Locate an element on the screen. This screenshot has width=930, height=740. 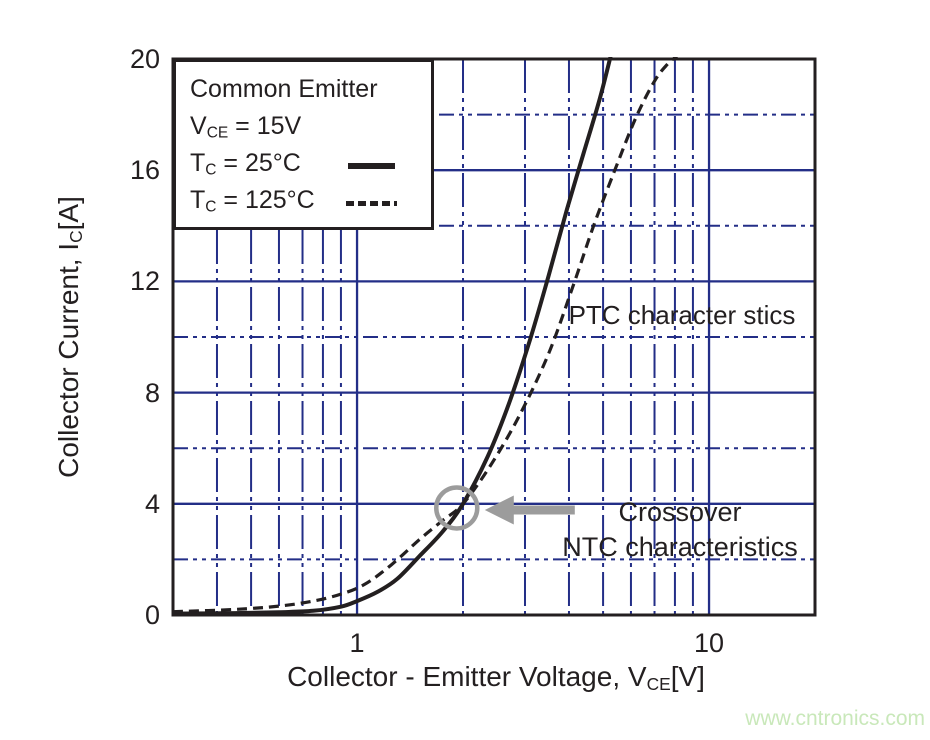
x-tick-label-10: 10 is located at coordinates (709, 643).